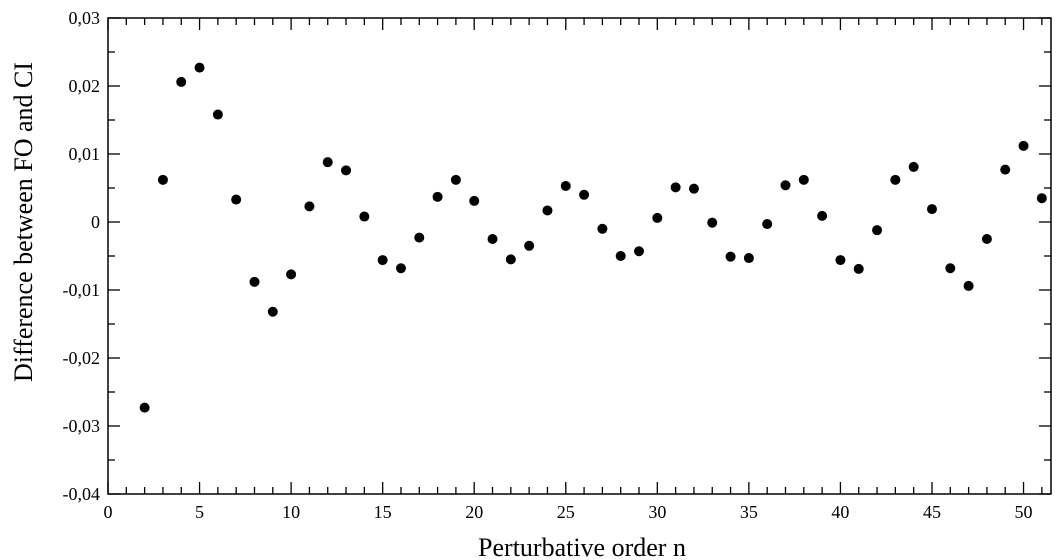 This screenshot has height=560, width=1057. Describe the element at coordinates (582, 546) in the screenshot. I see `x-axis-title: Perturbative order n` at that location.